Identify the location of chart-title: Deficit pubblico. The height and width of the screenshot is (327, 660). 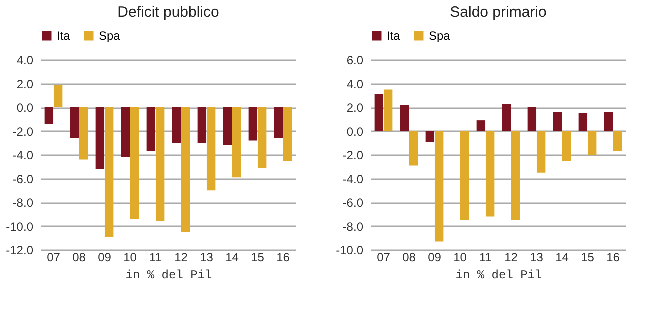
(169, 12).